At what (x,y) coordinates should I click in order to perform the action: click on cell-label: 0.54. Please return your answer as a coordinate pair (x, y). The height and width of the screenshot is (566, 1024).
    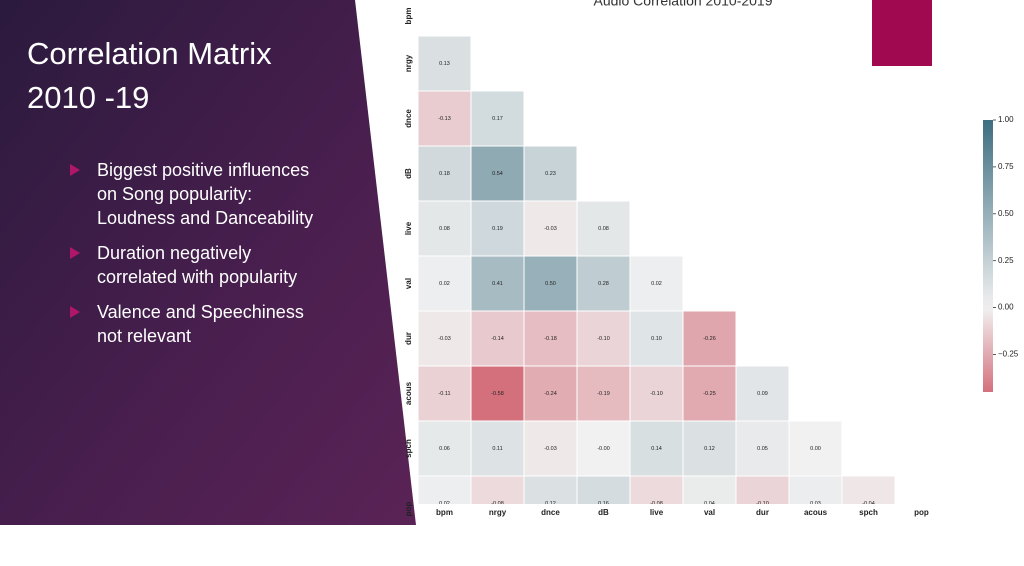
    Looking at the image, I should click on (497, 174).